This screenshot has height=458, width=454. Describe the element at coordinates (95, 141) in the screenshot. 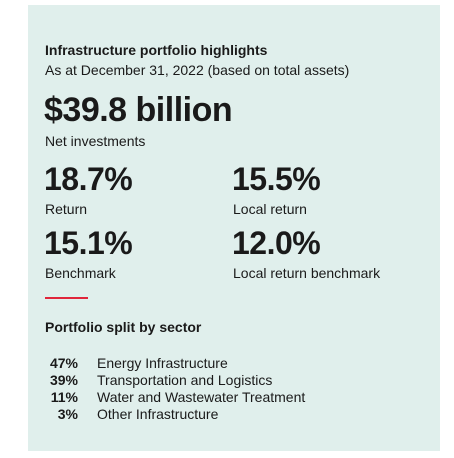

I see `headline-label: Net investments` at that location.